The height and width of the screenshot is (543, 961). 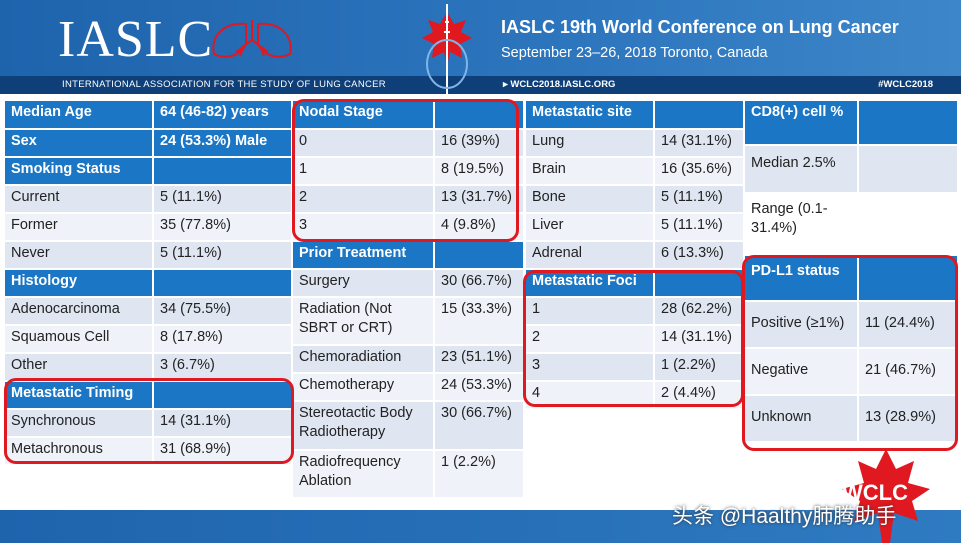 I want to click on table-cell: Liver, so click(x=590, y=227).